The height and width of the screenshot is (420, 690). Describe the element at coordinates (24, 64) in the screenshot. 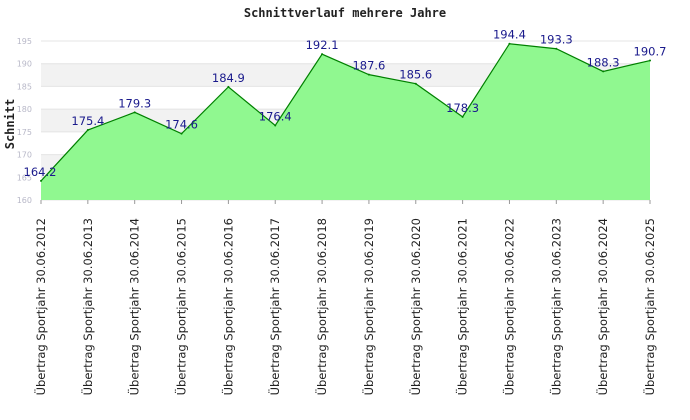

I see `y-tick-label: 190` at that location.